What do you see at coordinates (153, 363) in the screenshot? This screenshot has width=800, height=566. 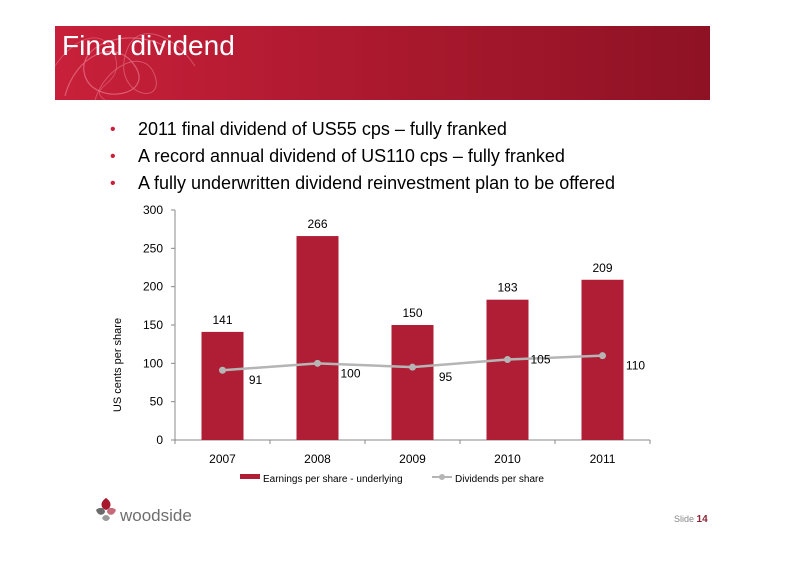 I see `y-tick-label: 100` at bounding box center [153, 363].